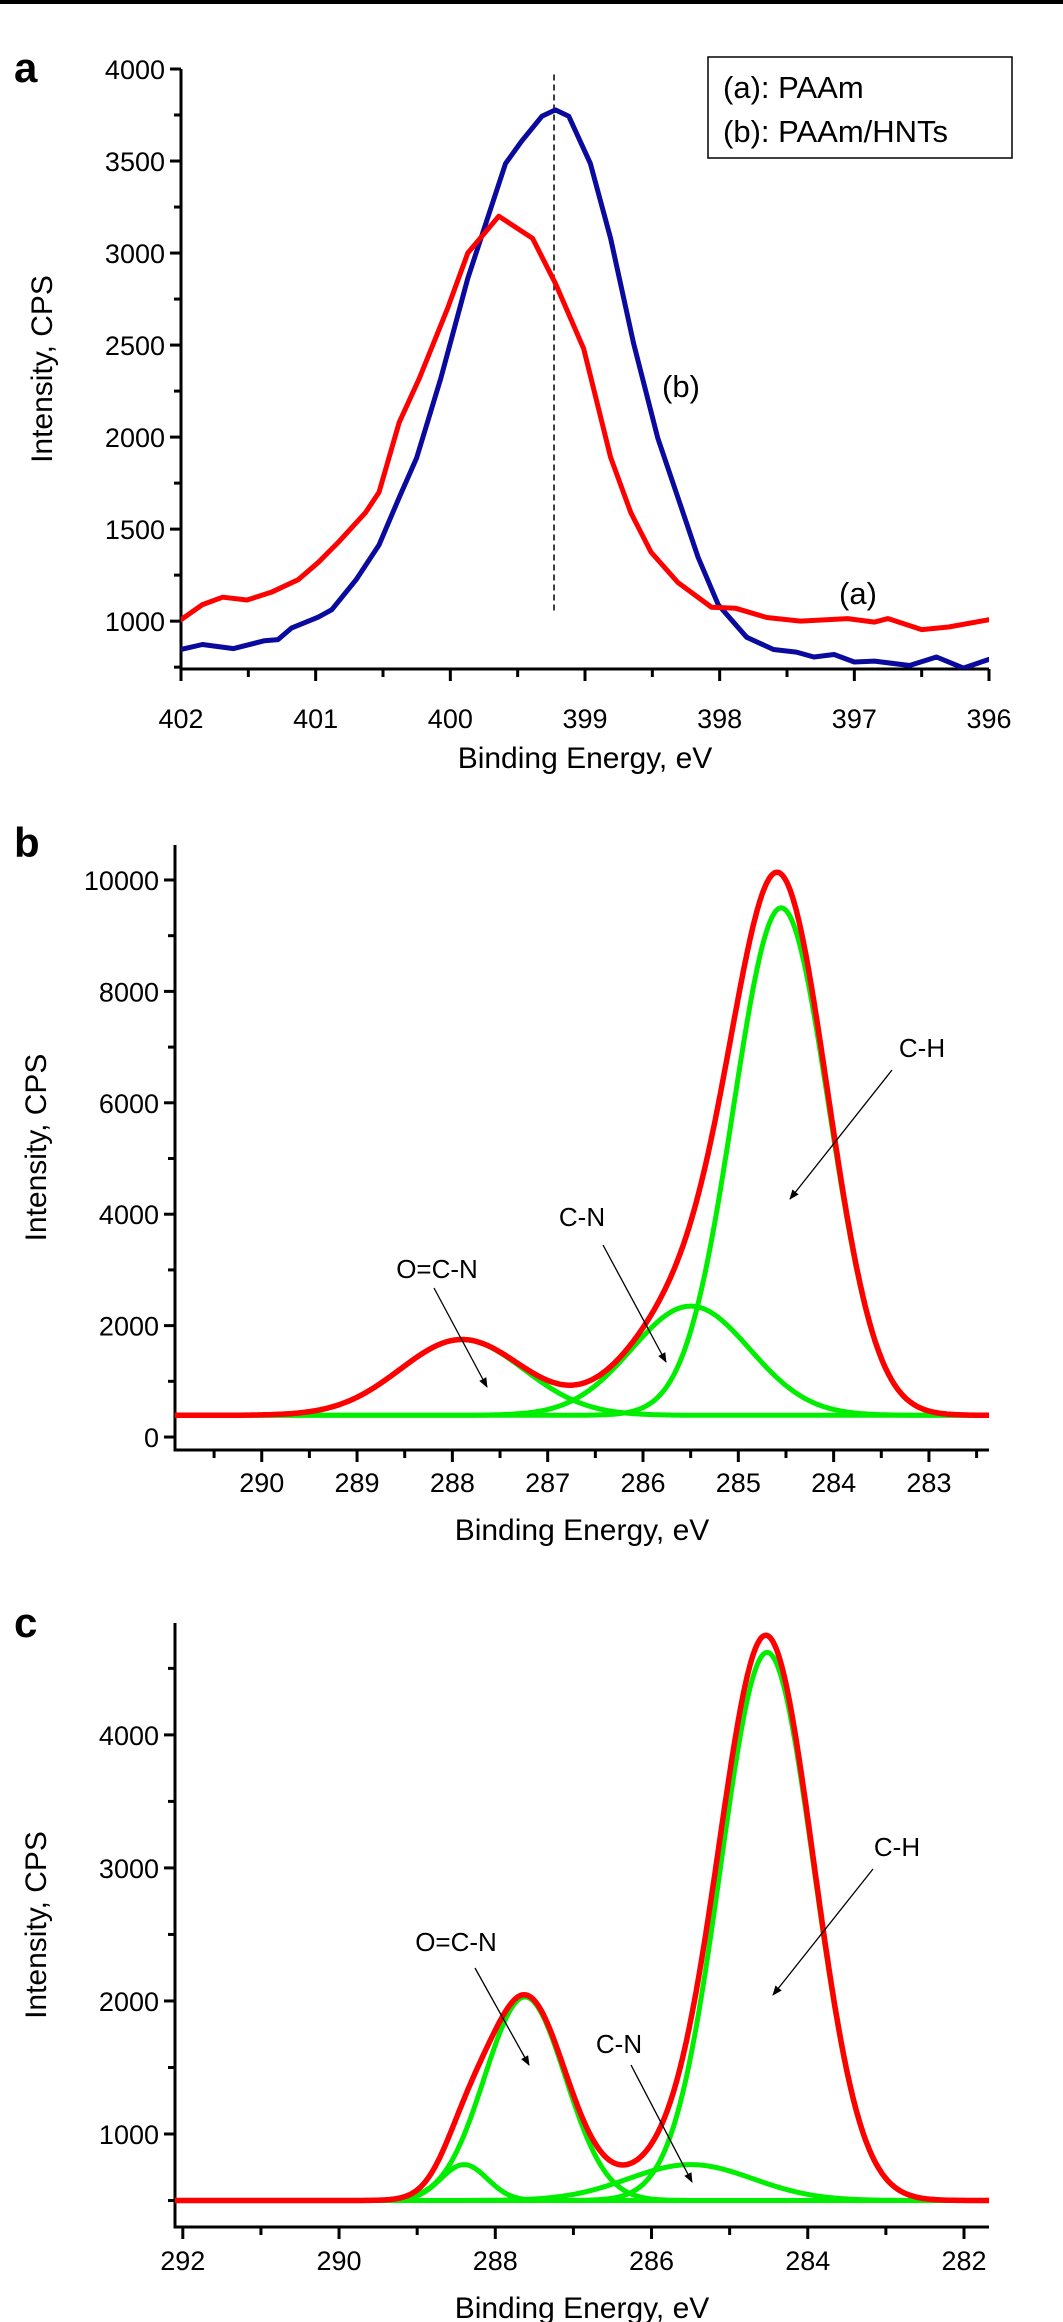  Describe the element at coordinates (180, 719) in the screenshot. I see `x-tick-label: 402` at that location.